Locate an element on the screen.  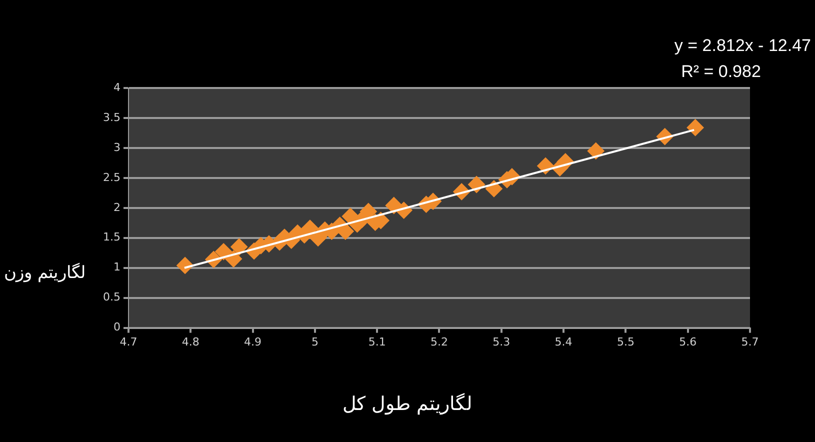
x-tick-label: 5.1 is located at coordinates (377, 341).